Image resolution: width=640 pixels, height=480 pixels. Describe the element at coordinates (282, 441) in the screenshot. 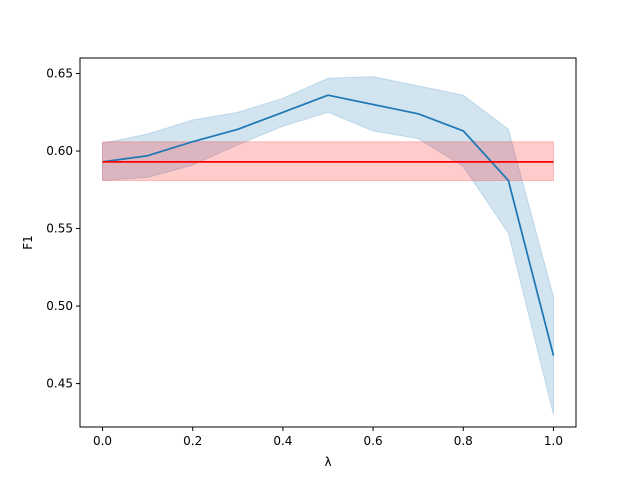

I see `x-tick-label: 0.4` at that location.